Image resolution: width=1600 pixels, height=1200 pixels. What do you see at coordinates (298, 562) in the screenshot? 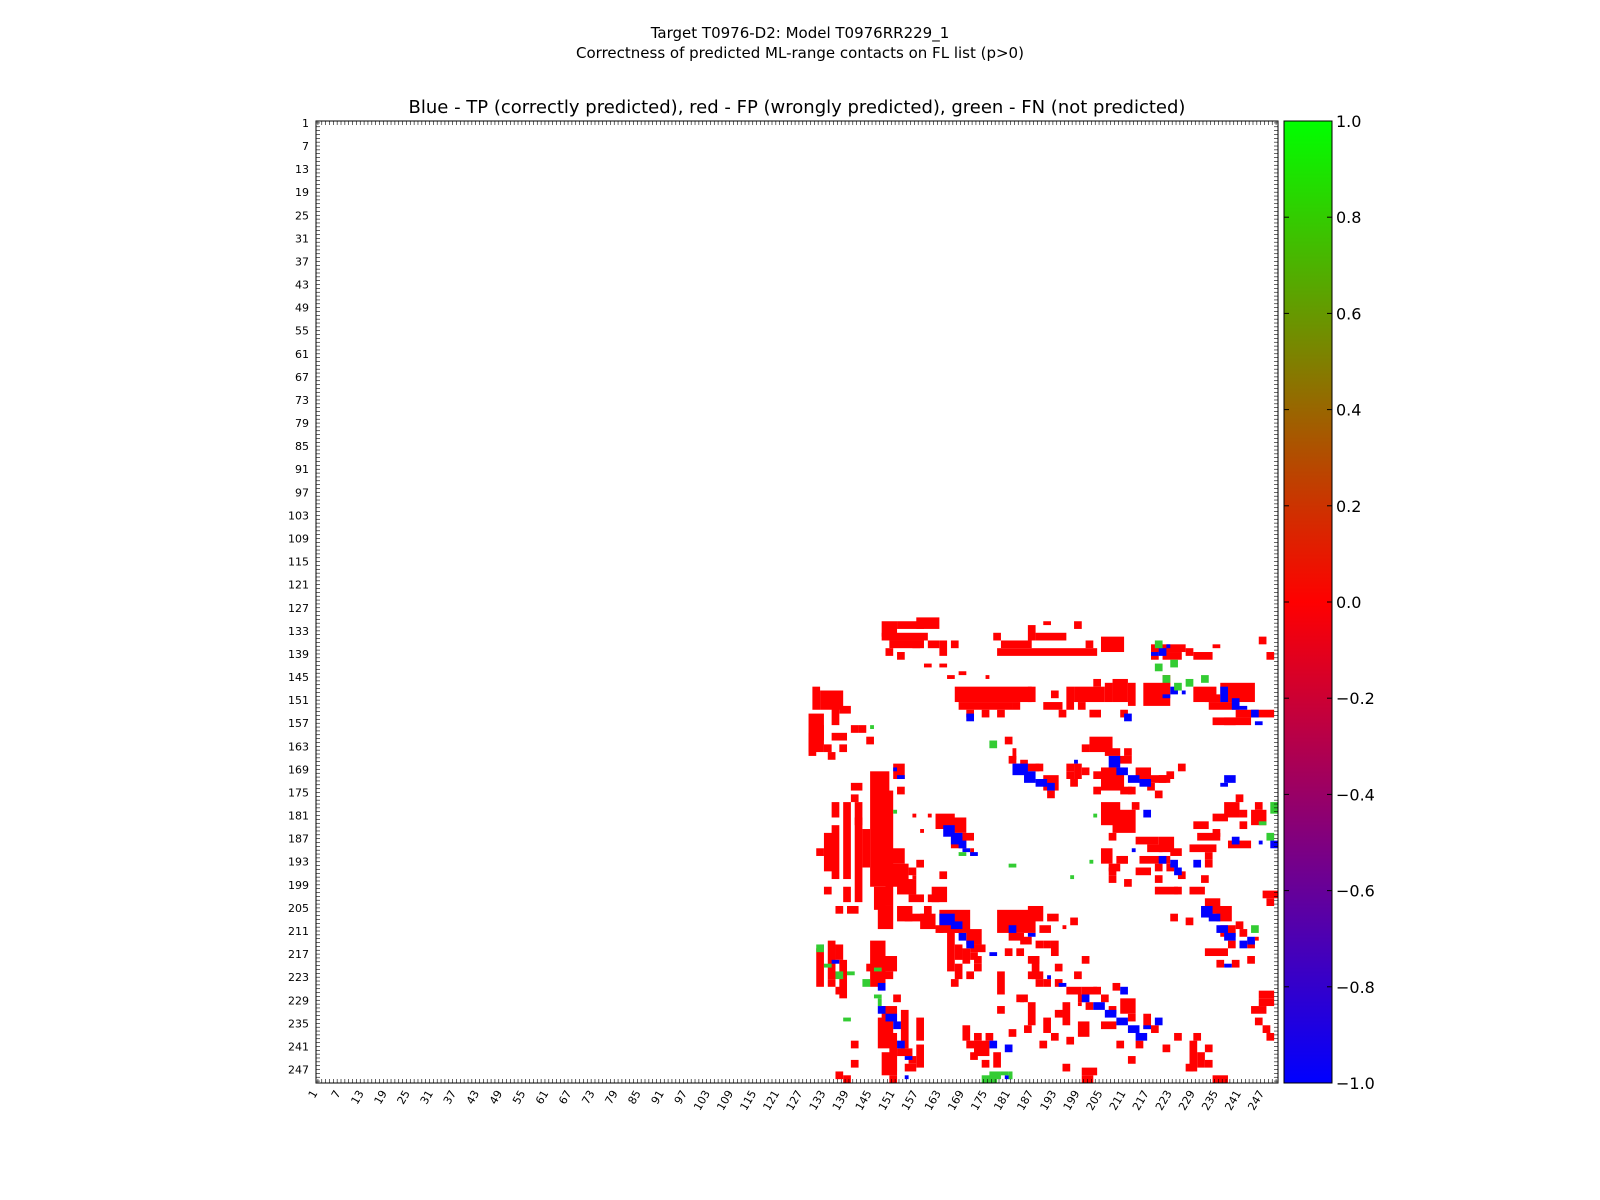
I see `y-tick-label: 115` at bounding box center [298, 562].